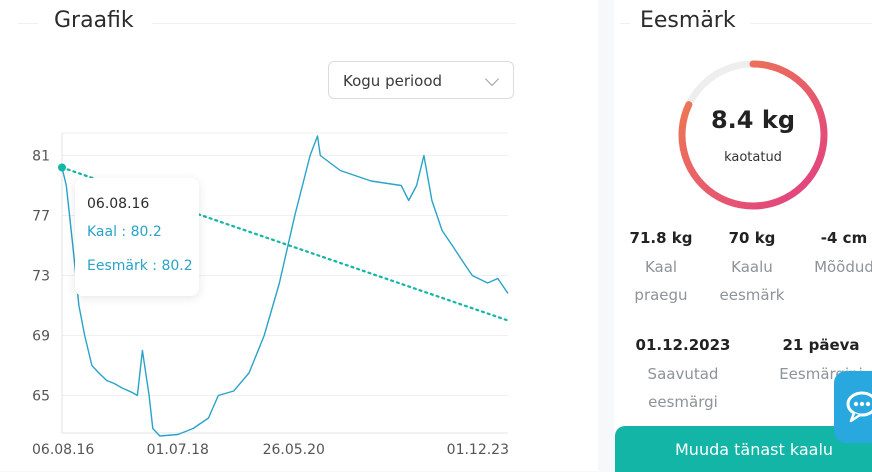 This screenshot has width=872, height=472. Describe the element at coordinates (62, 167) in the screenshot. I see `hover-point` at that location.